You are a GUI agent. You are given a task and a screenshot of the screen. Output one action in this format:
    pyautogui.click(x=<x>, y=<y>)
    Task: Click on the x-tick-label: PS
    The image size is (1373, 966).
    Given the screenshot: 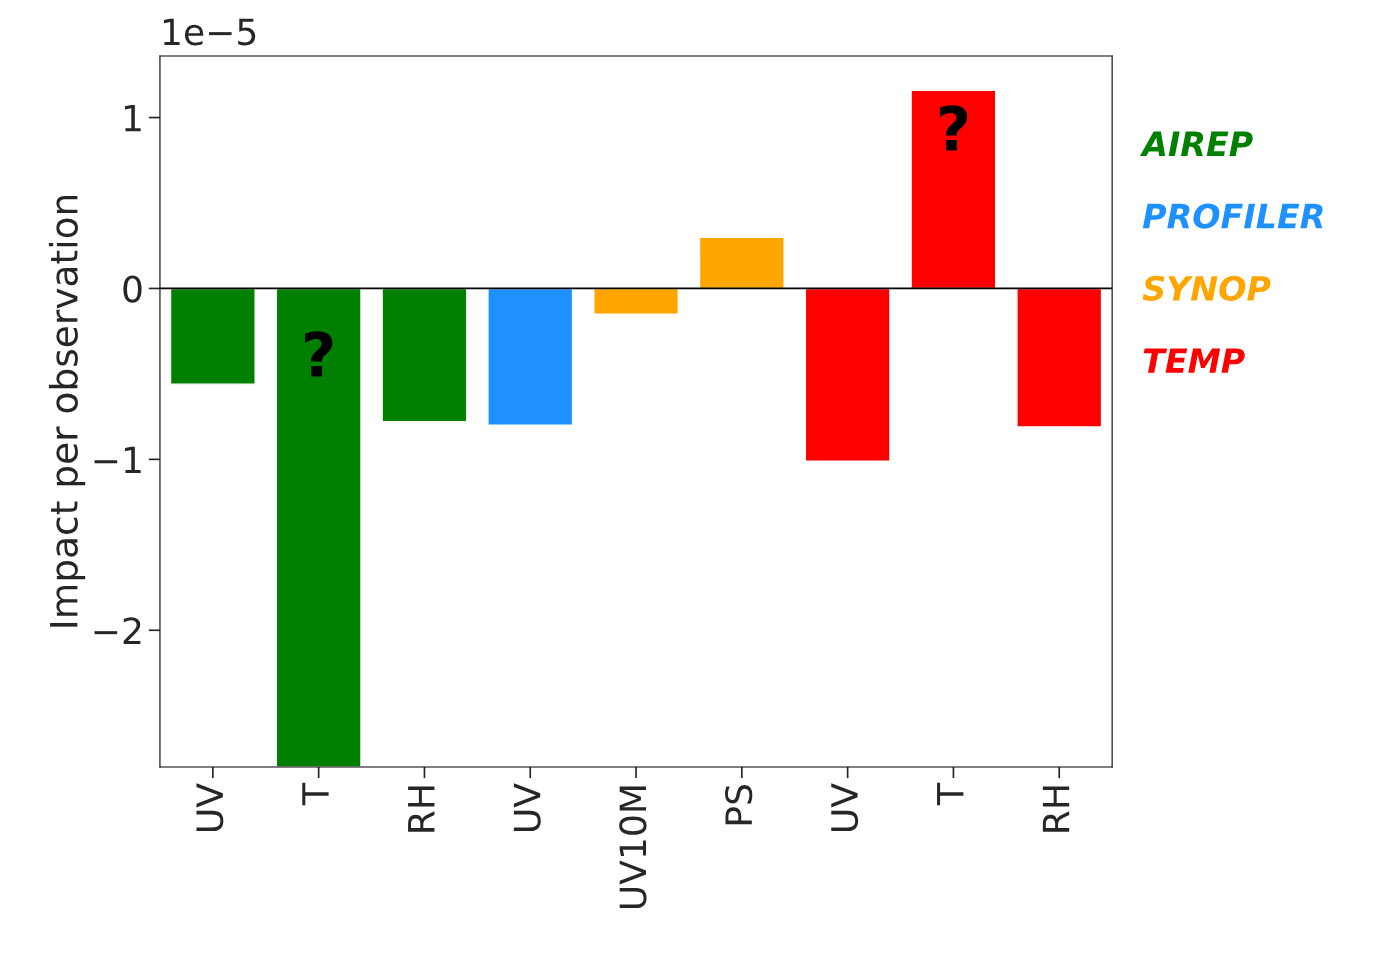 What is the action you would take?
    pyautogui.click(x=739, y=804)
    